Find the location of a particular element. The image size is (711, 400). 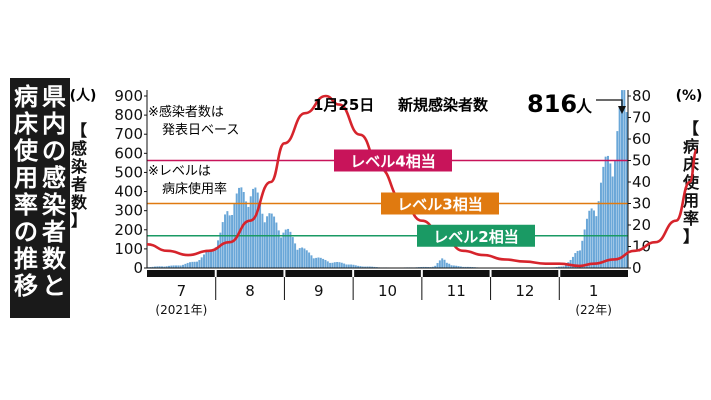

left-label-char: 【 is located at coordinates (78, 130).